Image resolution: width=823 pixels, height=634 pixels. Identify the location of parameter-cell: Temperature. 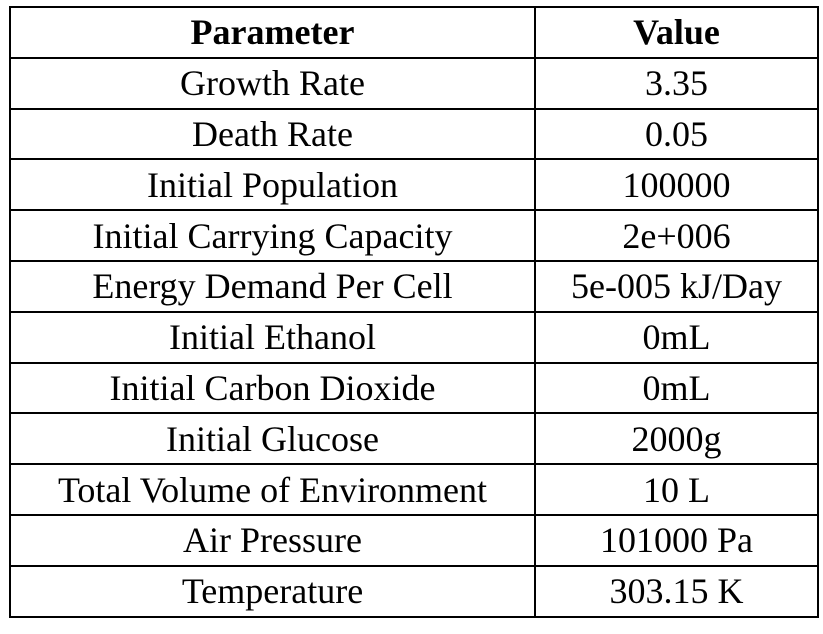
(272, 591).